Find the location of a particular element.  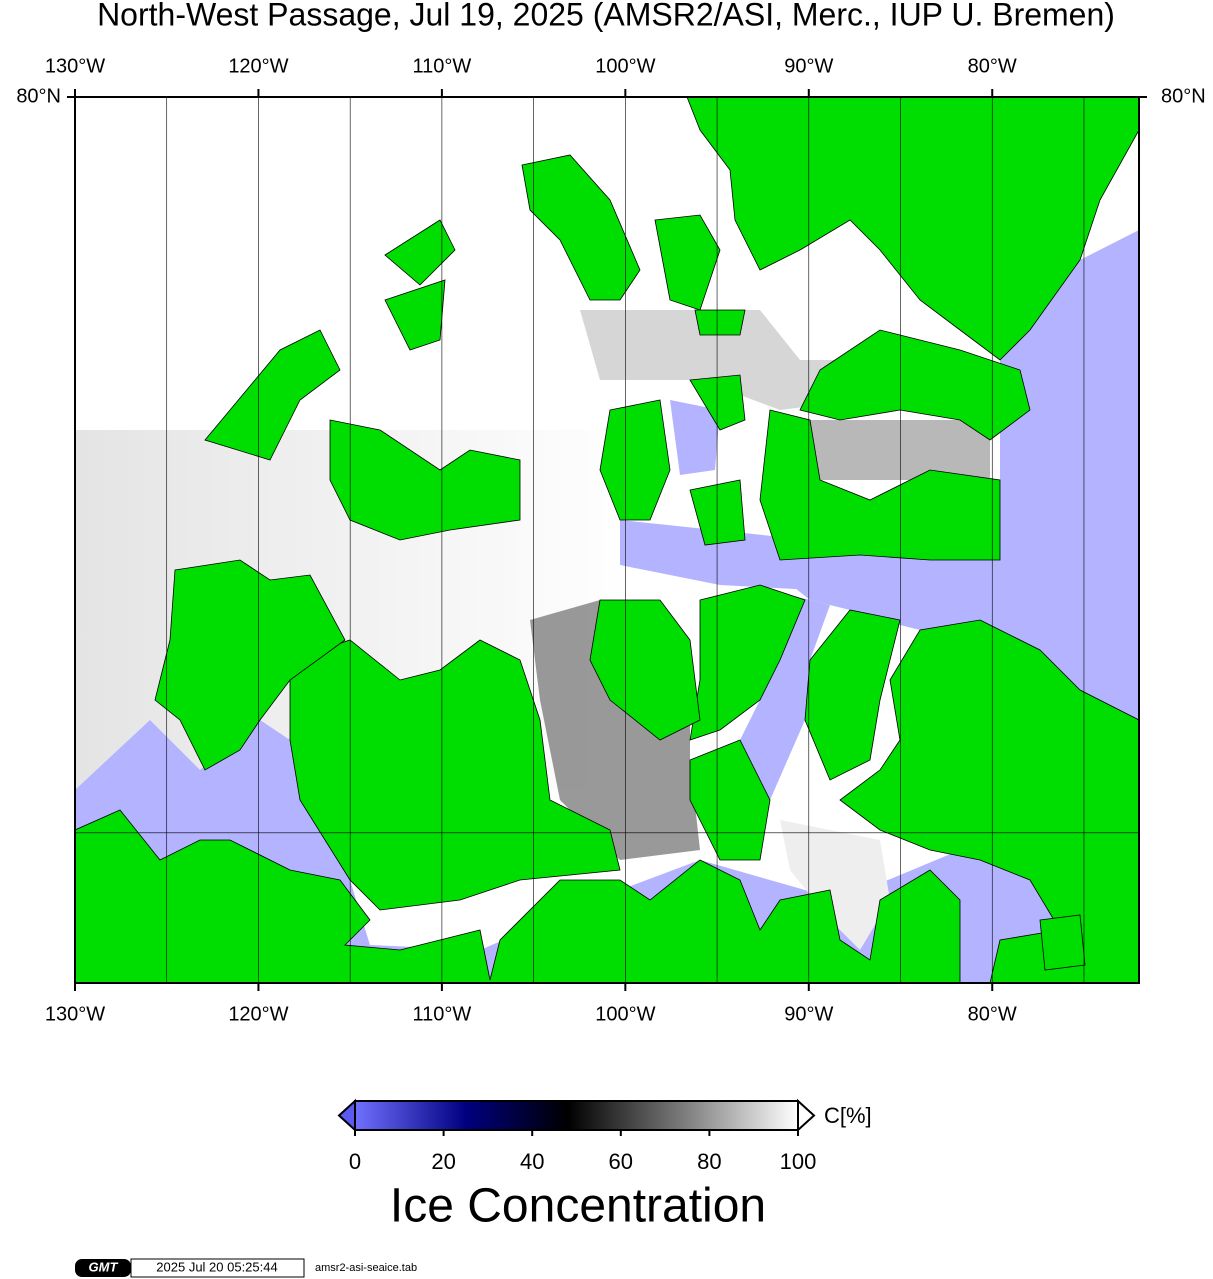

lon-label-top: 110°W is located at coordinates (442, 66).